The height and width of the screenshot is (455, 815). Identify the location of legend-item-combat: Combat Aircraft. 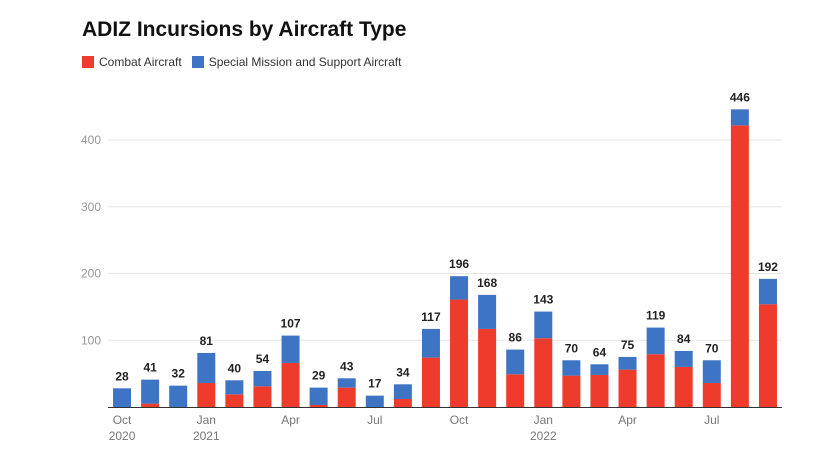
(132, 62).